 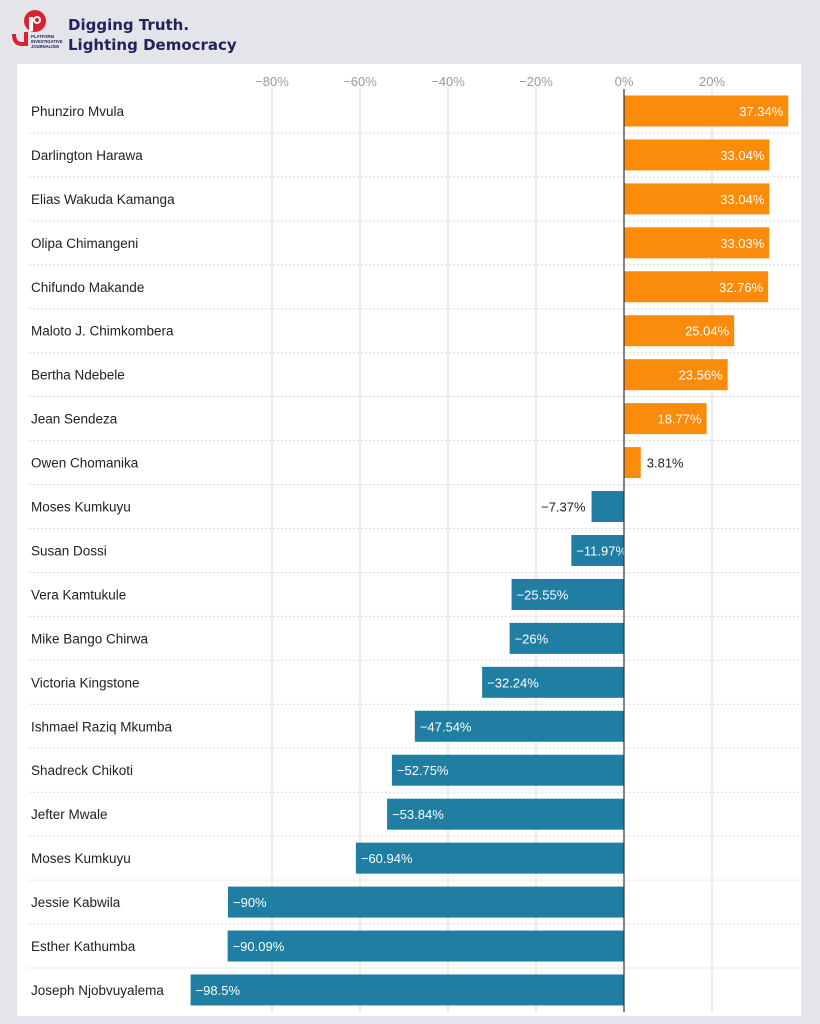 I want to click on category-label: Shadreck Chikoti, so click(x=82, y=770).